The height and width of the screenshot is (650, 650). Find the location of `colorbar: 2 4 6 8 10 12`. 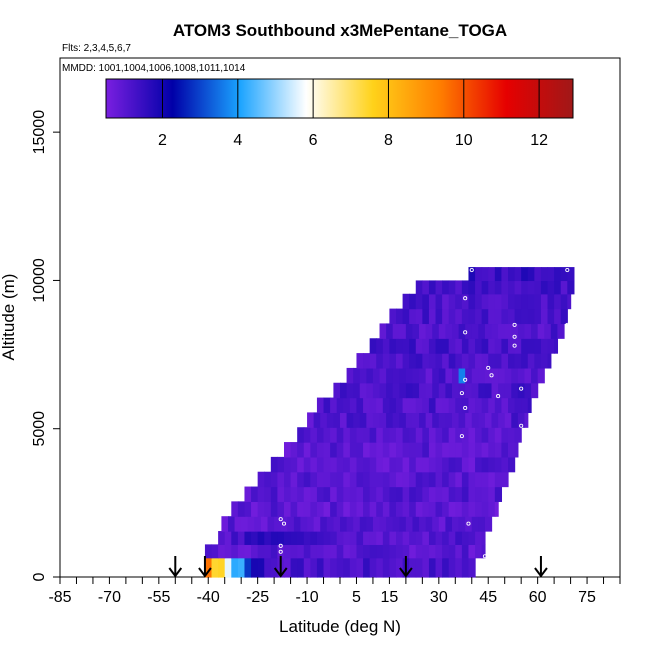

colorbar: 2 4 6 8 10 12 is located at coordinates (339, 113).